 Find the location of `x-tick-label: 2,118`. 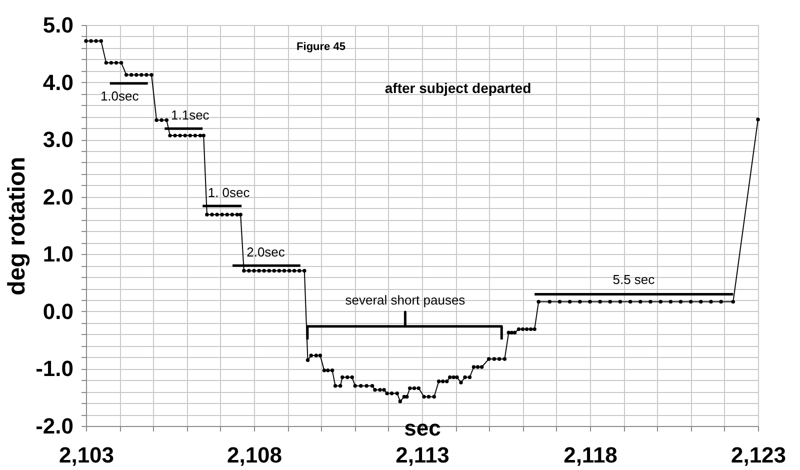

x-tick-label: 2,118 is located at coordinates (591, 455).